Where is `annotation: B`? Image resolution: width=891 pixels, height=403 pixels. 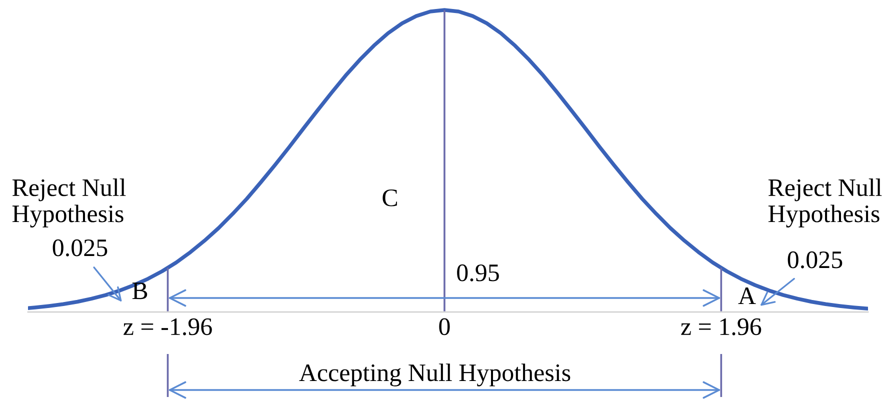
annotation: B is located at coordinates (140, 291).